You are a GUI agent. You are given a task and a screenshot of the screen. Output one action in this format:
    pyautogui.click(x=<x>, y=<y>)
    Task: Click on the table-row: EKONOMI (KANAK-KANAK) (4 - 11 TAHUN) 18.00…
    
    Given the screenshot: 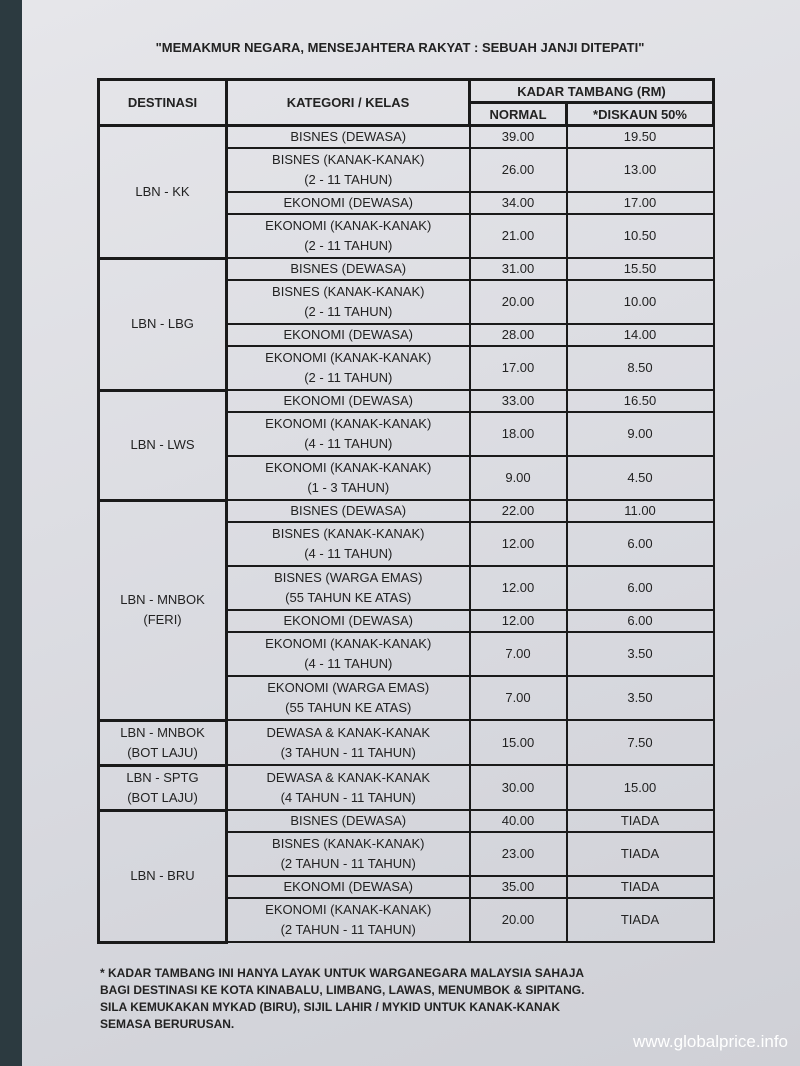 What is the action you would take?
    pyautogui.click(x=407, y=434)
    